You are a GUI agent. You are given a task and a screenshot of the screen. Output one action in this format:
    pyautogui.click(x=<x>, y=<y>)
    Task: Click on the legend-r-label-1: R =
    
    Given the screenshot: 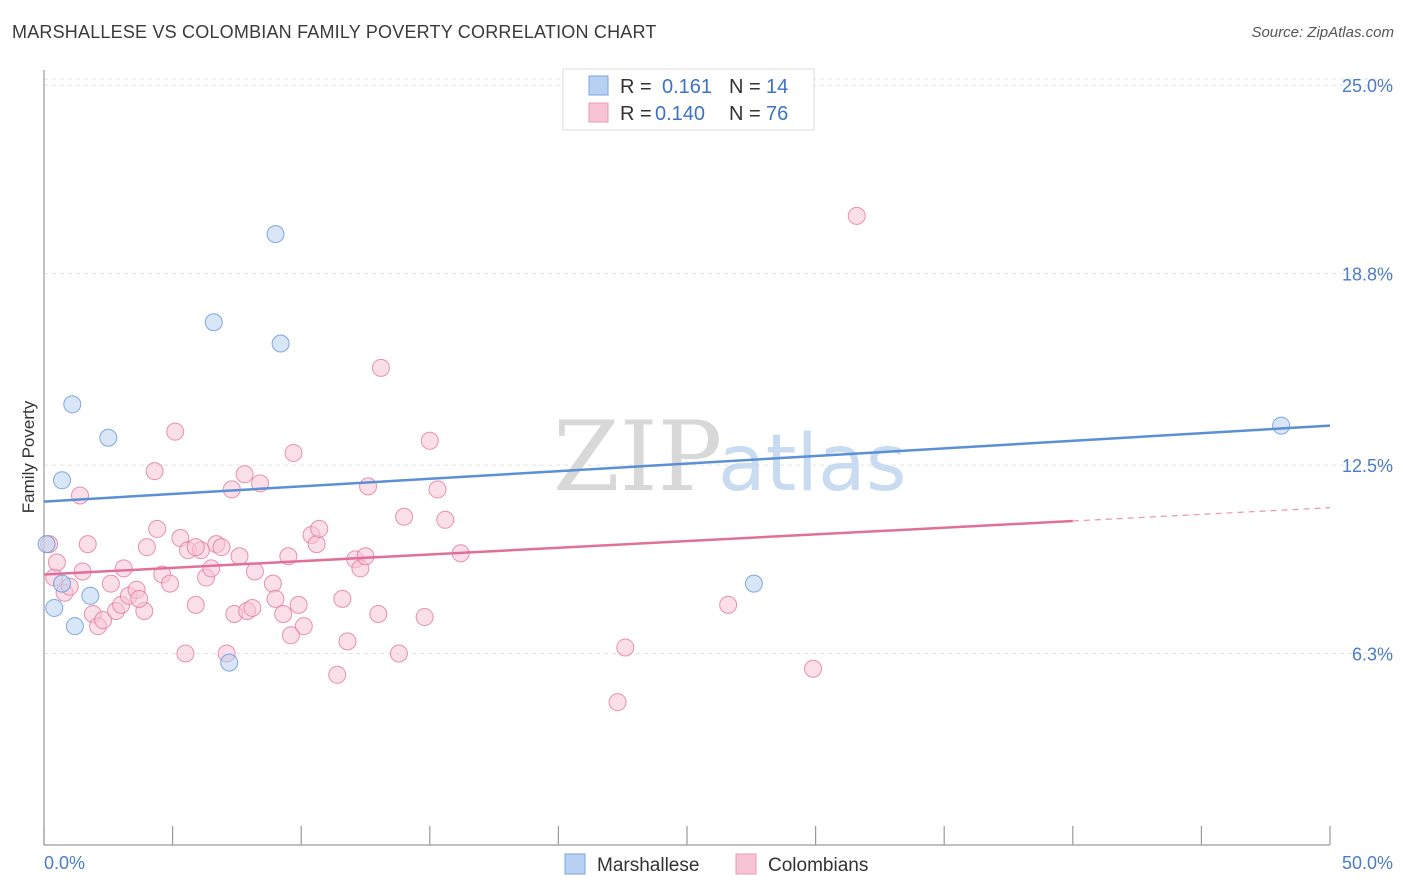 What is the action you would take?
    pyautogui.click(x=636, y=87)
    